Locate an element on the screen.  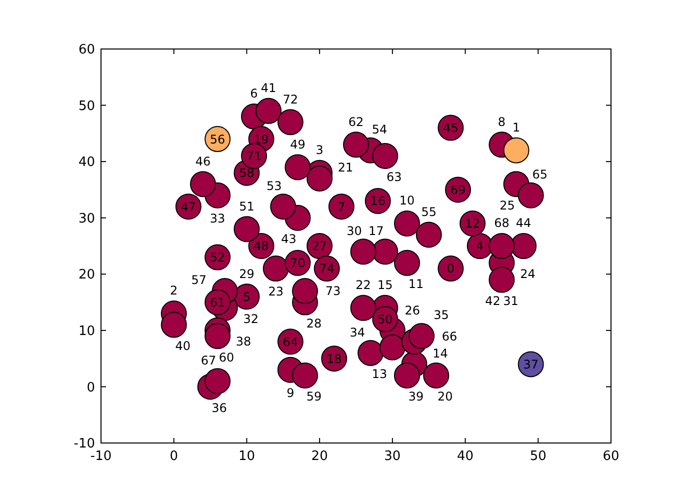
annotation: 55 is located at coordinates (428, 211).